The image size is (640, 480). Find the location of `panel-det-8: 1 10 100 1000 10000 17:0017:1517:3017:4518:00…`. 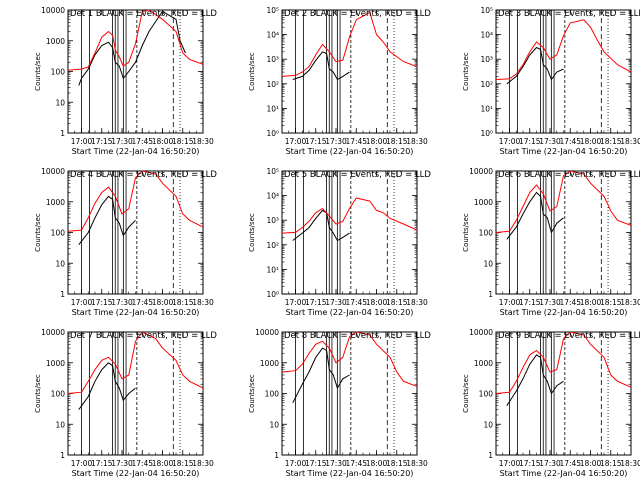

panel-det-8: 1 10 100 1000 10000 17:0017:1517:3017:4518:00… is located at coordinates (339, 403).